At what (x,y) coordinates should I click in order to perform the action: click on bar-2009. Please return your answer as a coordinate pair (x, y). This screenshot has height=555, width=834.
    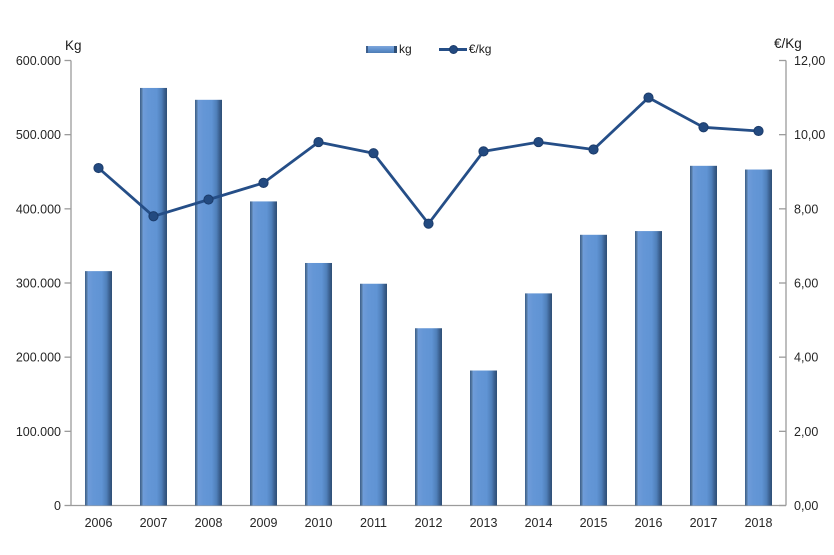
    Looking at the image, I should click on (263, 353).